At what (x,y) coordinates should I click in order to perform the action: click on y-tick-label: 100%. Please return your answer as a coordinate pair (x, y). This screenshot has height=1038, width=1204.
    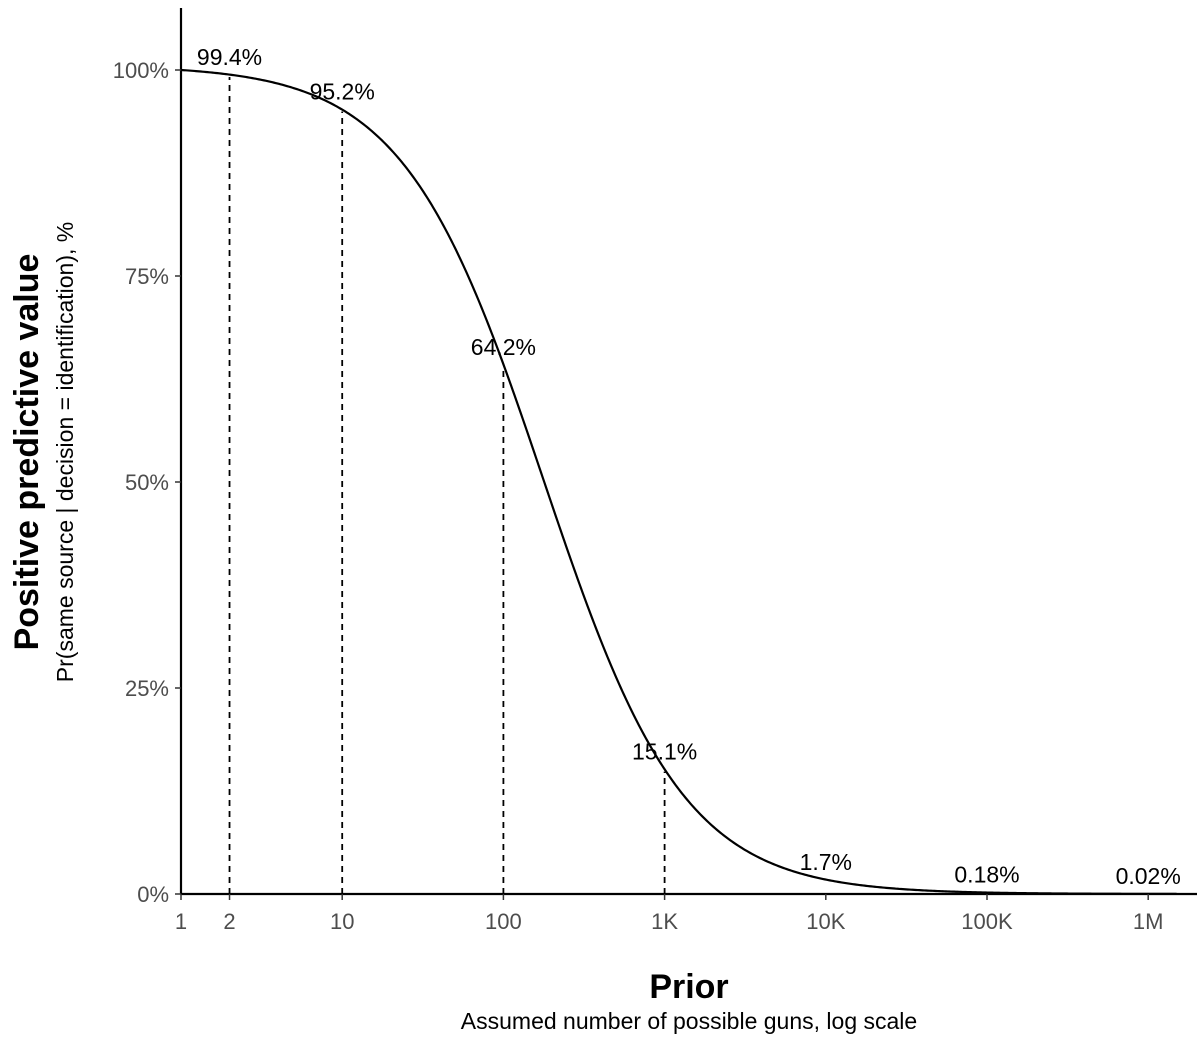
    Looking at the image, I should click on (141, 70).